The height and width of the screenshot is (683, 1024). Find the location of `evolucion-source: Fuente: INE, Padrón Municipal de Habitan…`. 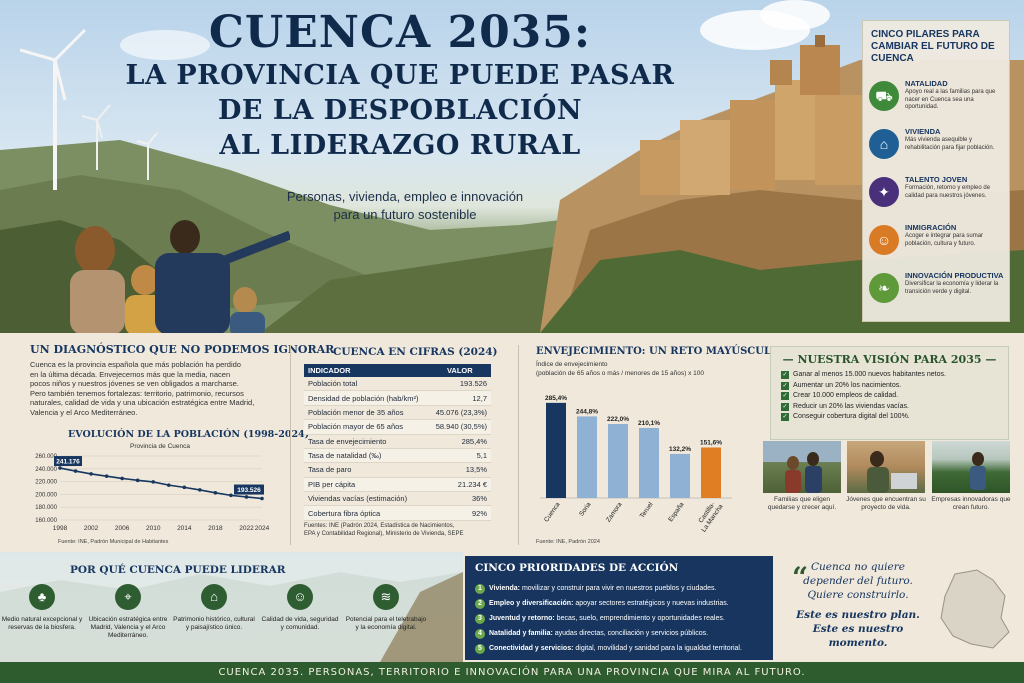

evolucion-source: Fuente: INE, Padrón Municipal de Habitan… is located at coordinates (113, 542).